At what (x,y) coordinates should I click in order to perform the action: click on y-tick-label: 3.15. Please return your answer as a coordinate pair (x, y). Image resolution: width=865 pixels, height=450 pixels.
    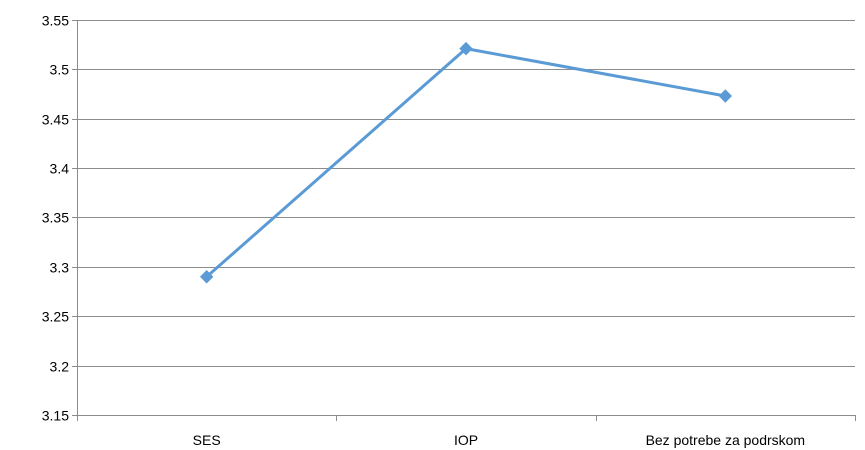
    Looking at the image, I should click on (55, 416).